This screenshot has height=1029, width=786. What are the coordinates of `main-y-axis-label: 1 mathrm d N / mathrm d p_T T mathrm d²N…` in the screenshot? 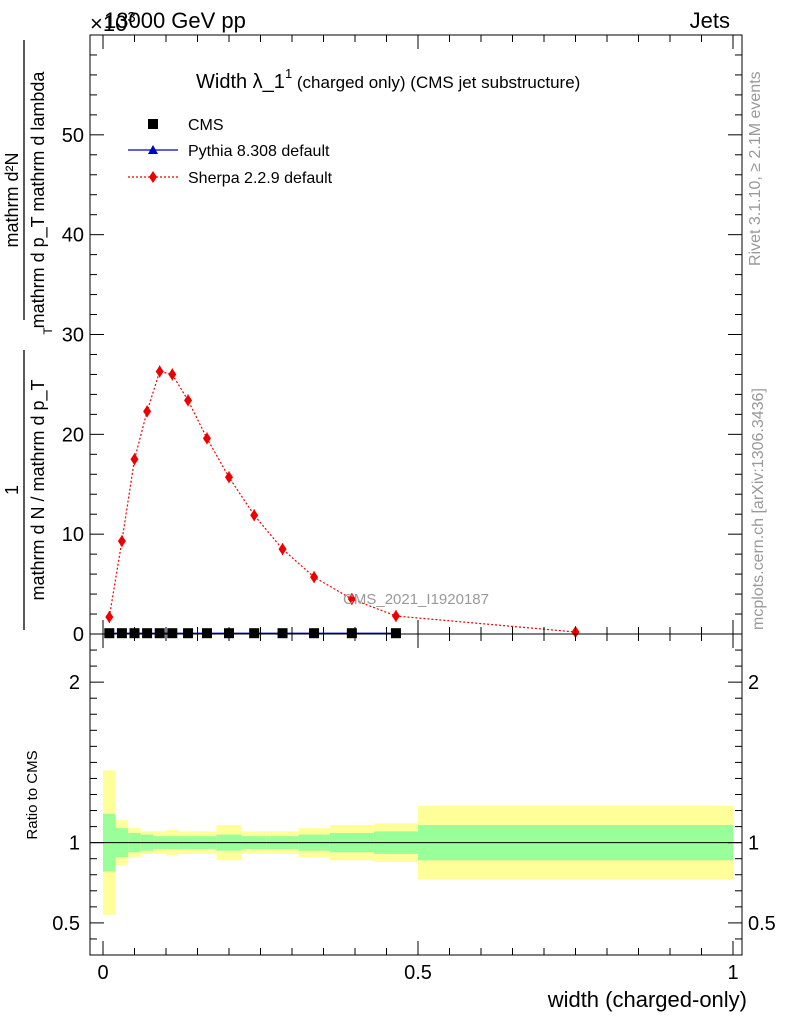 It's located at (28, 335).